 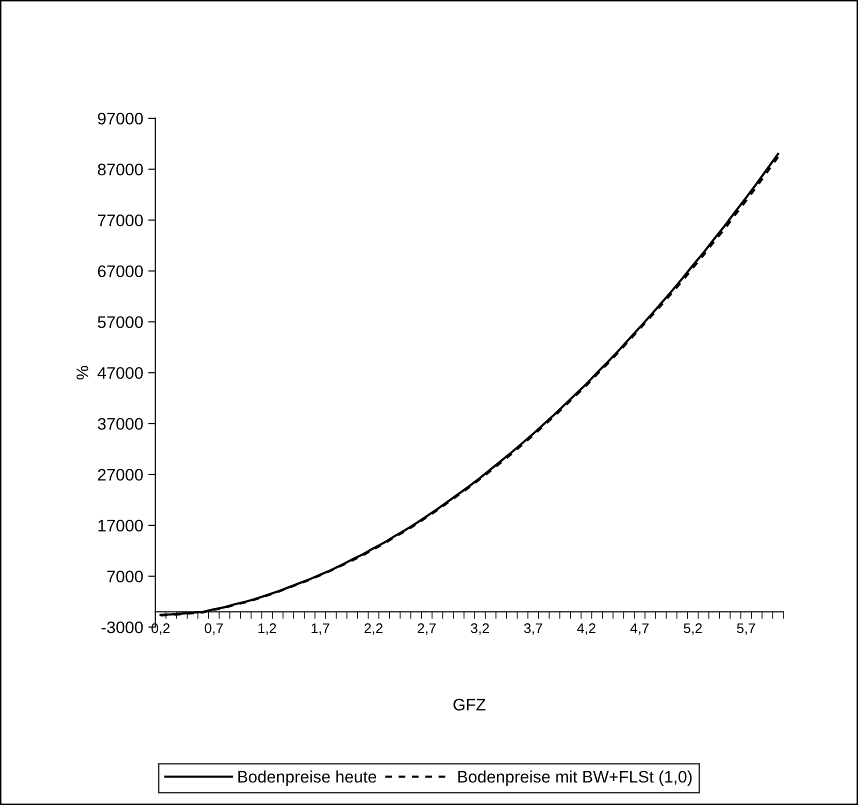 What do you see at coordinates (427, 629) in the screenshot?
I see `x-tick-label: 2,7` at bounding box center [427, 629].